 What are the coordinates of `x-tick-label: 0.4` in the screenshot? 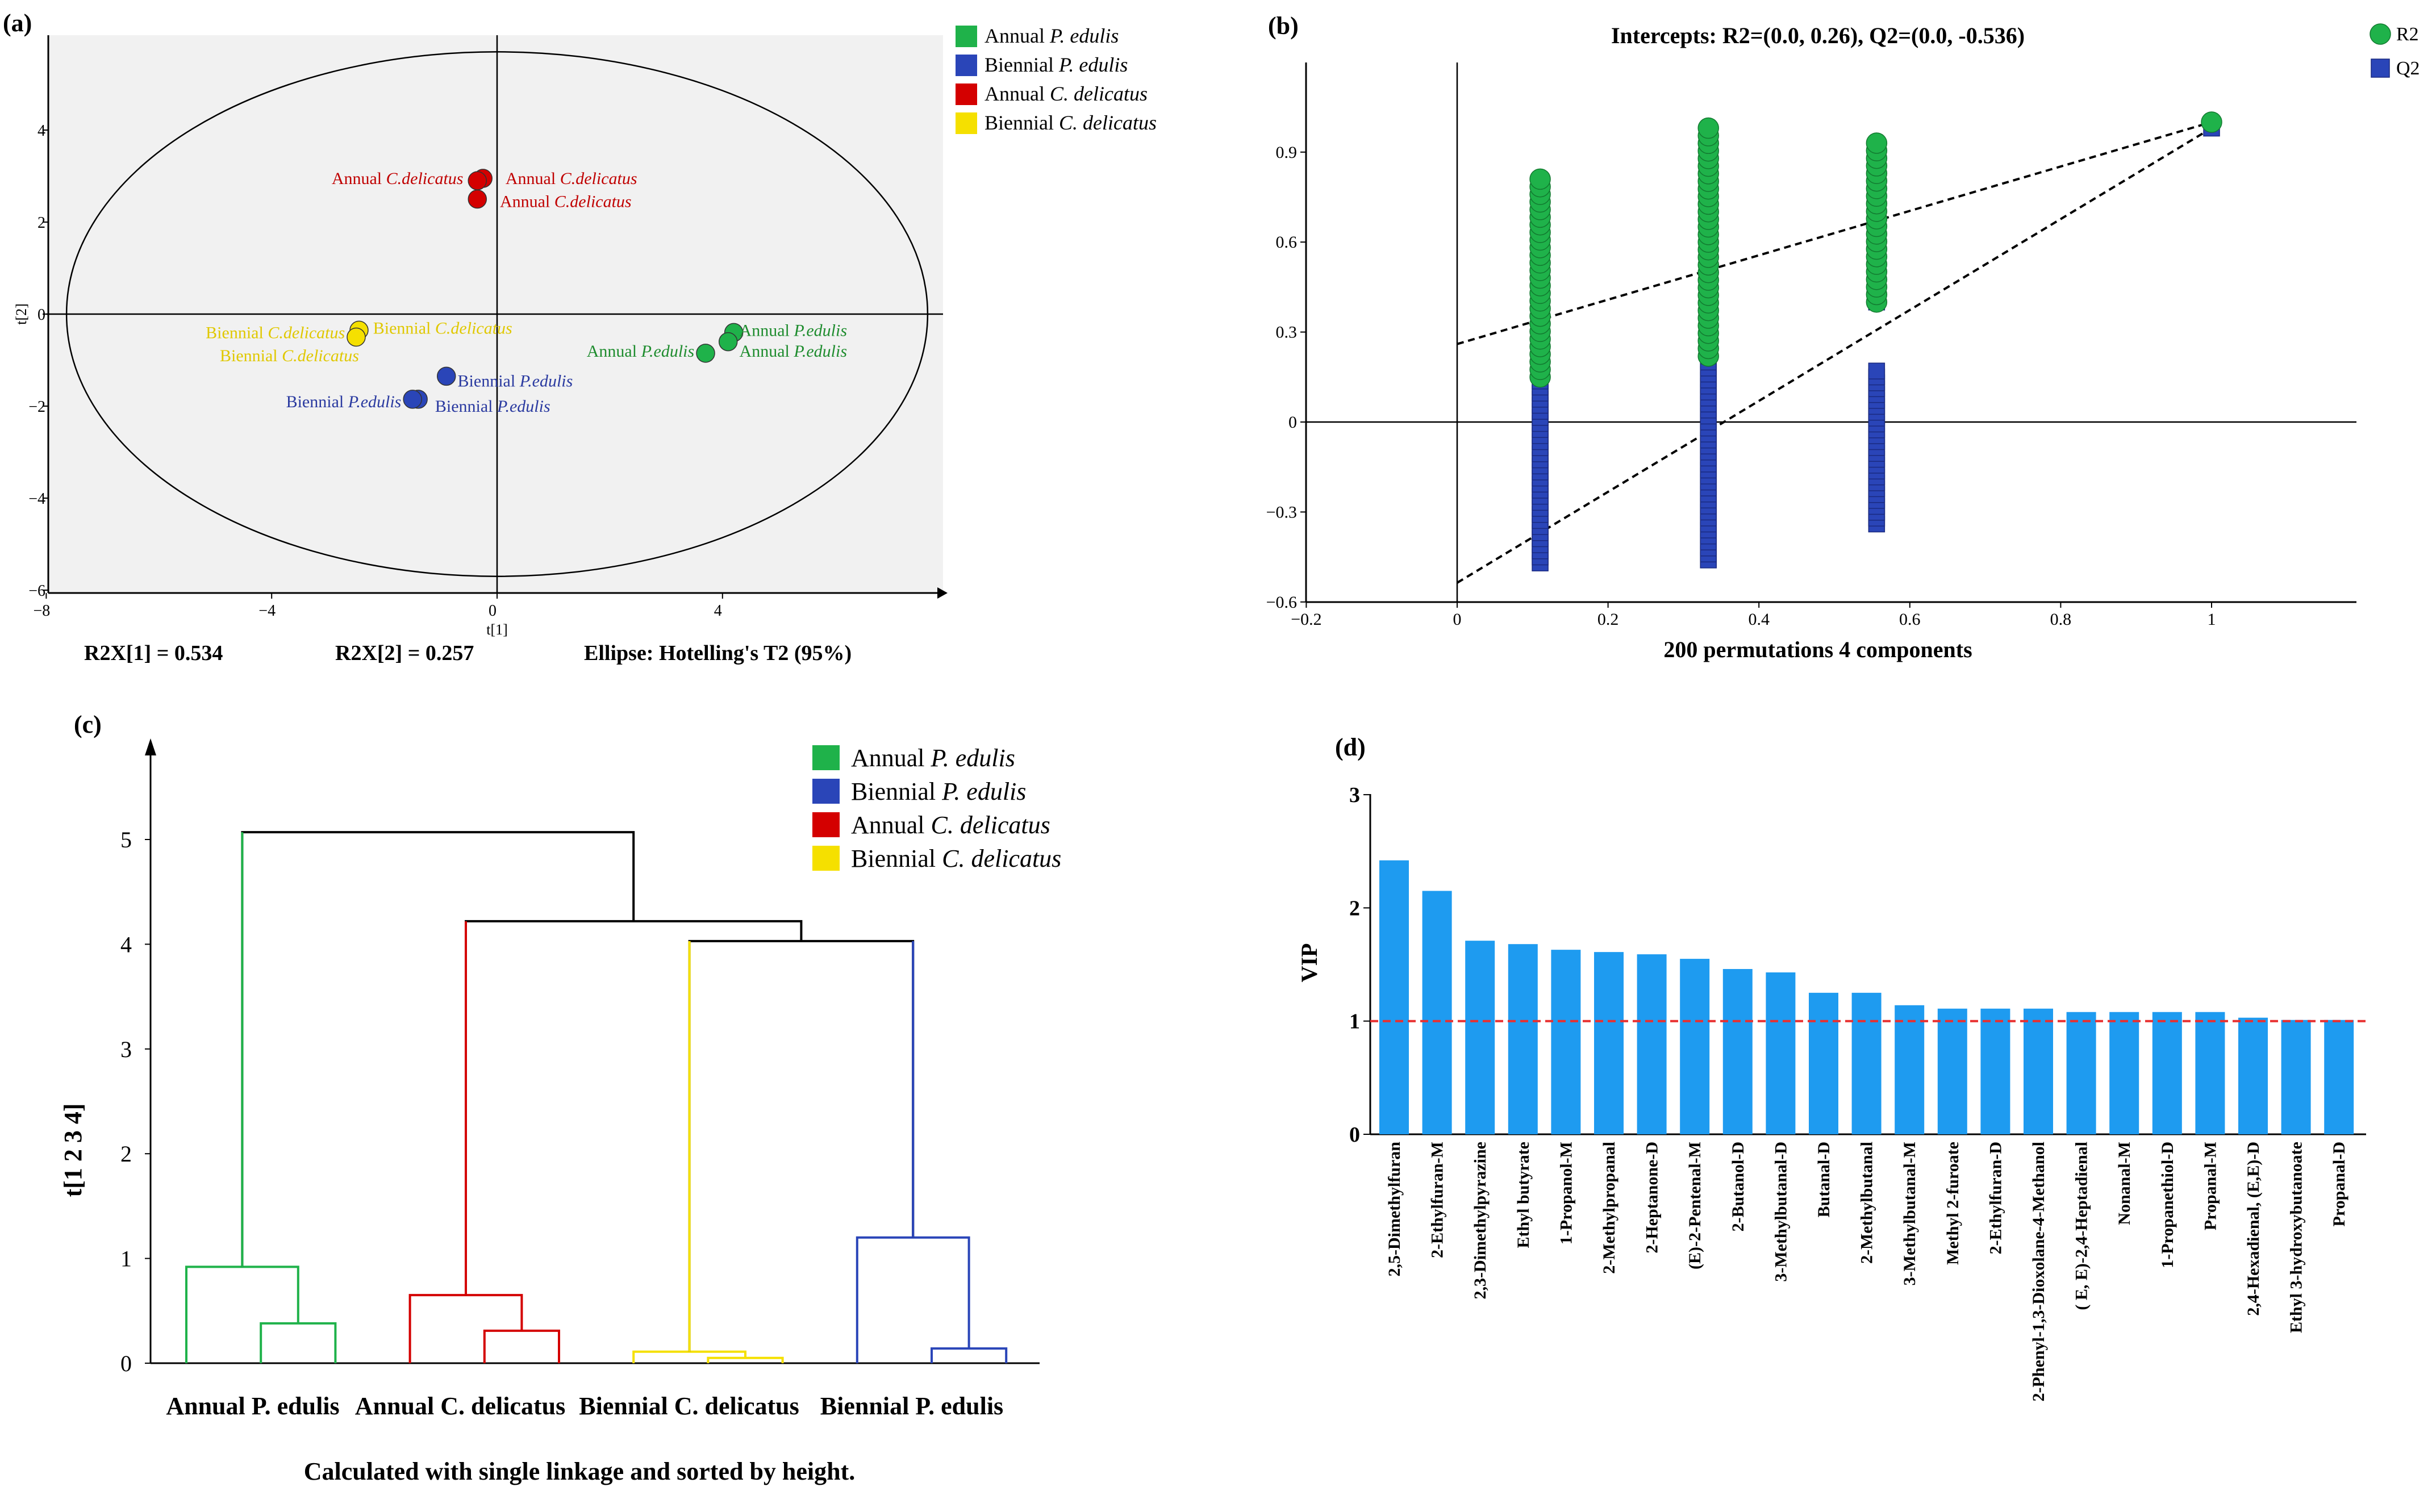 It's located at (1759, 619).